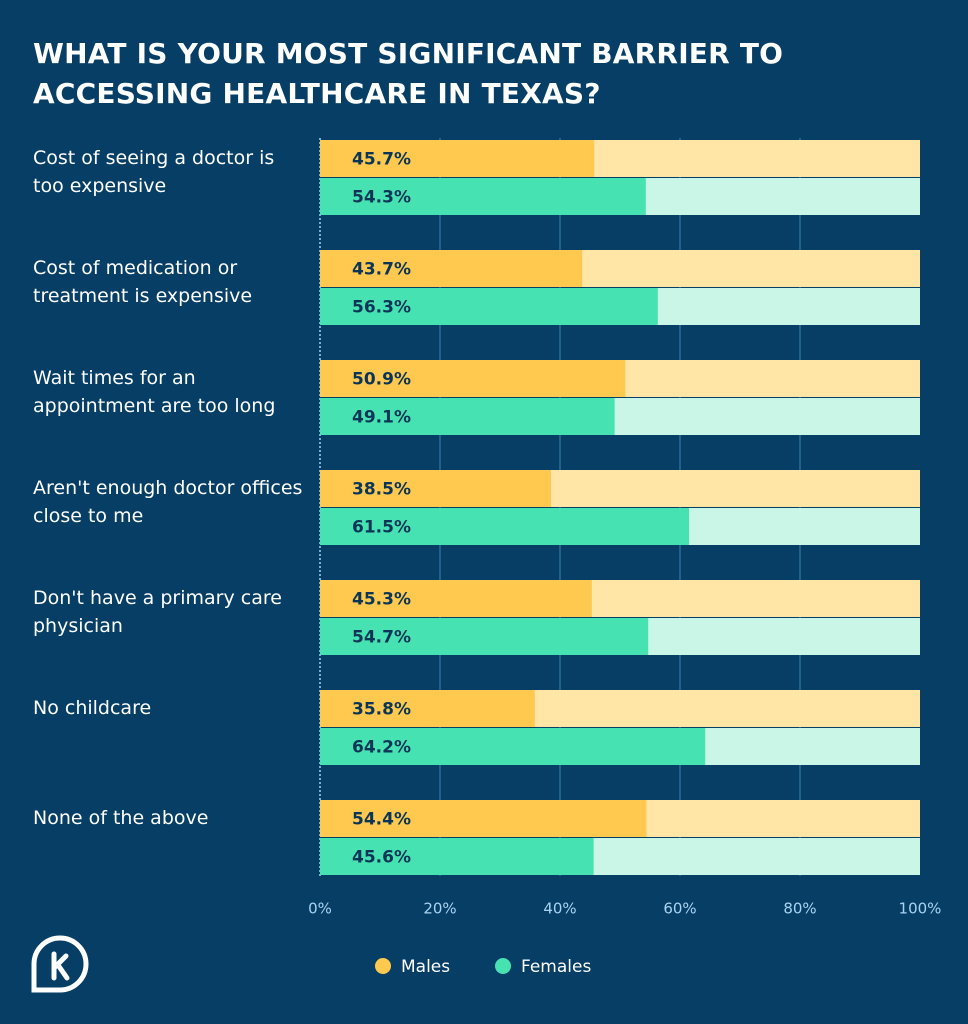 Image resolution: width=968 pixels, height=1024 pixels. Describe the element at coordinates (556, 967) in the screenshot. I see `legend-label: Females` at that location.